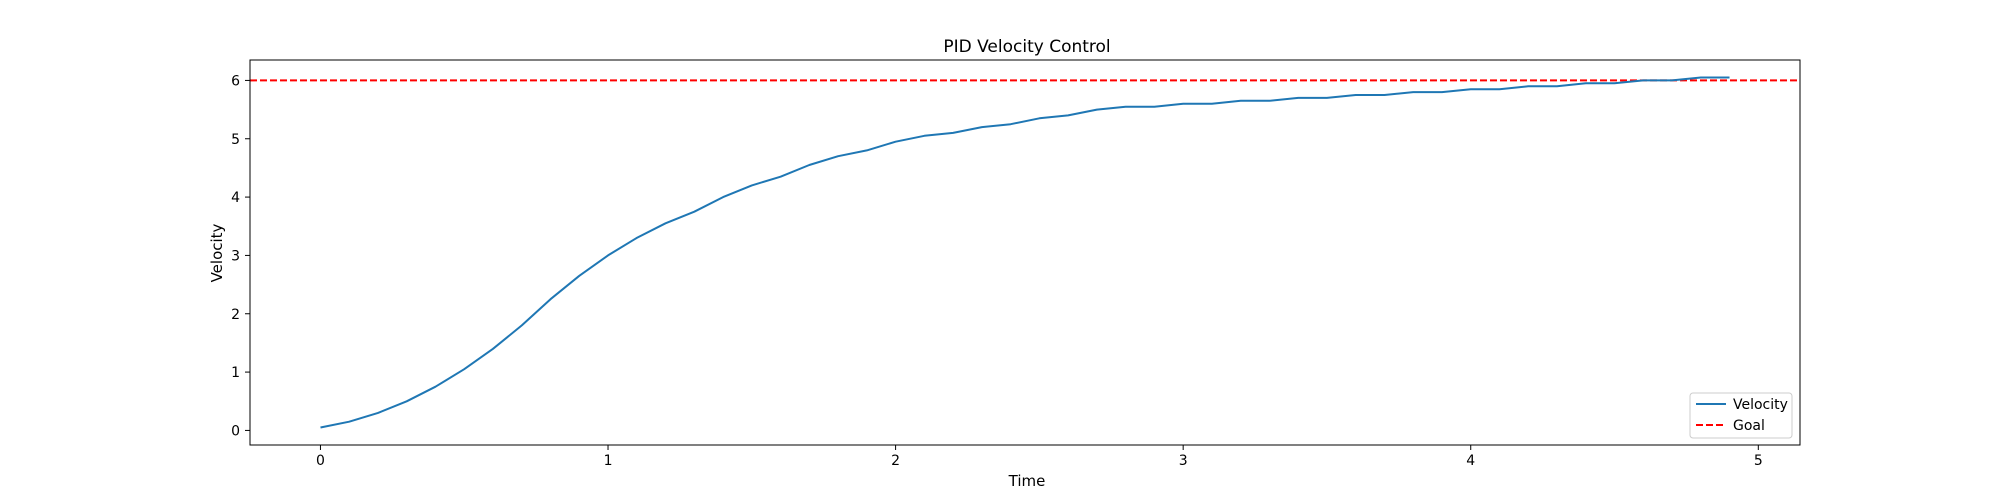 The height and width of the screenshot is (500, 2000). What do you see at coordinates (1749, 426) in the screenshot?
I see `legend-goal-label: Goal` at bounding box center [1749, 426].